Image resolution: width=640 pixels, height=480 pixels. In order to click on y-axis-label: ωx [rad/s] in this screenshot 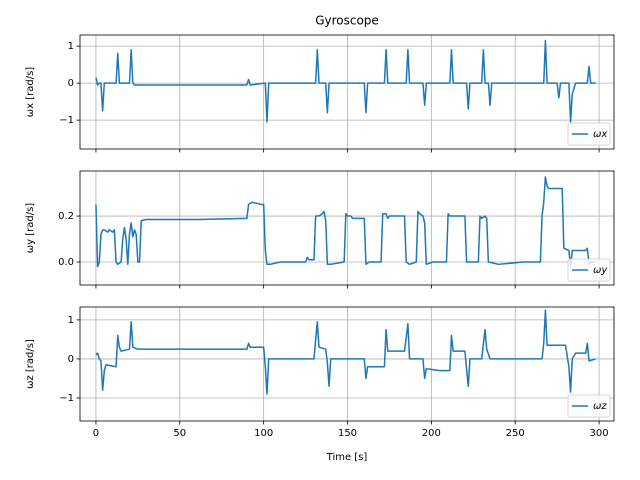, I will do `click(30, 92)`.